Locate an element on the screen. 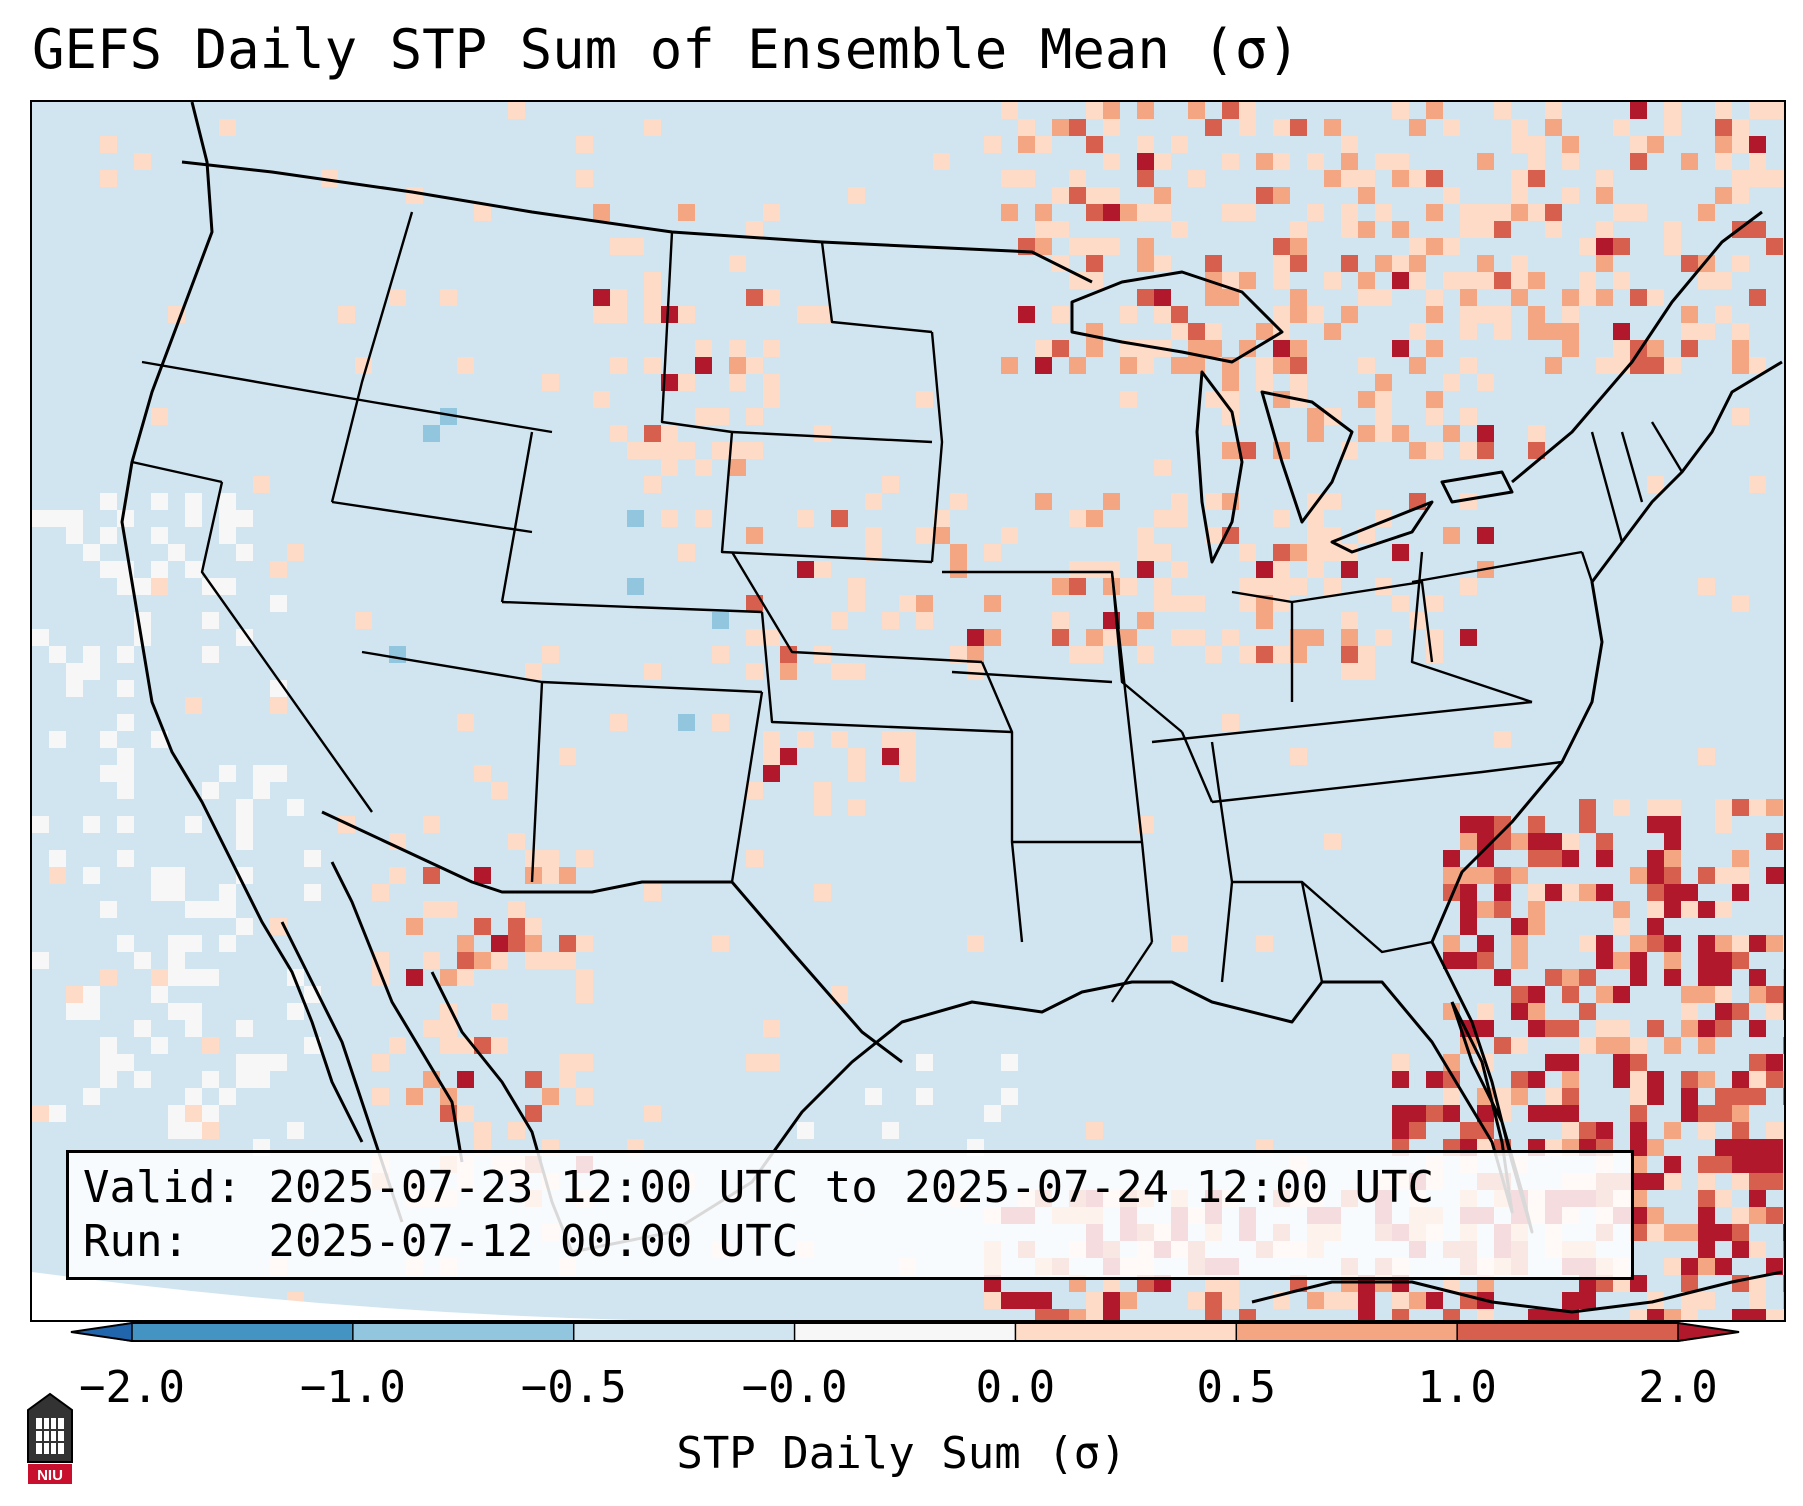 The height and width of the screenshot is (1506, 1803). colorbar-tick-label: 1.0 is located at coordinates (1457, 1387).